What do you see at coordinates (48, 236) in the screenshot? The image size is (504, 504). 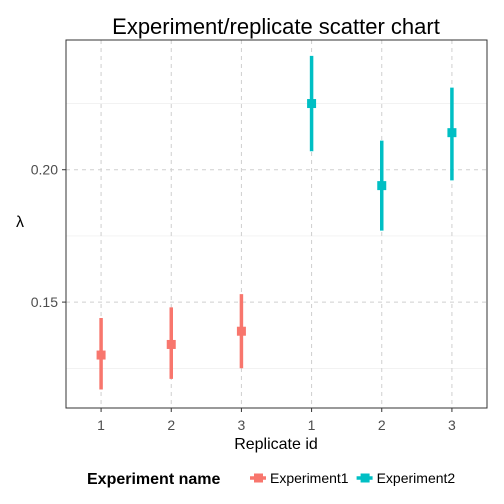 I see `y-axis: 0.15 0.20` at bounding box center [48, 236].